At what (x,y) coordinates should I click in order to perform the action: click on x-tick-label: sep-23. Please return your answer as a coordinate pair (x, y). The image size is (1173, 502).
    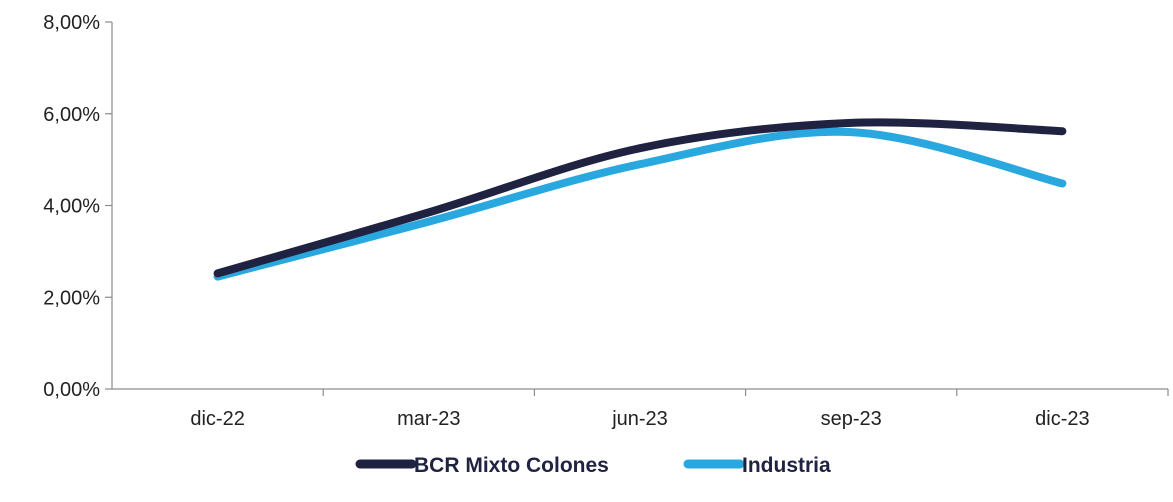
    Looking at the image, I should click on (851, 419).